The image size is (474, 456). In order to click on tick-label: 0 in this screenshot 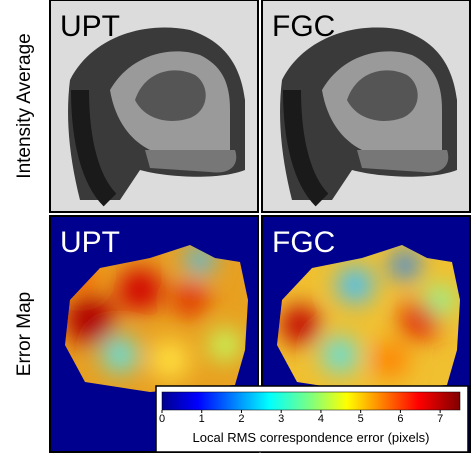, I will do `click(162, 419)`.